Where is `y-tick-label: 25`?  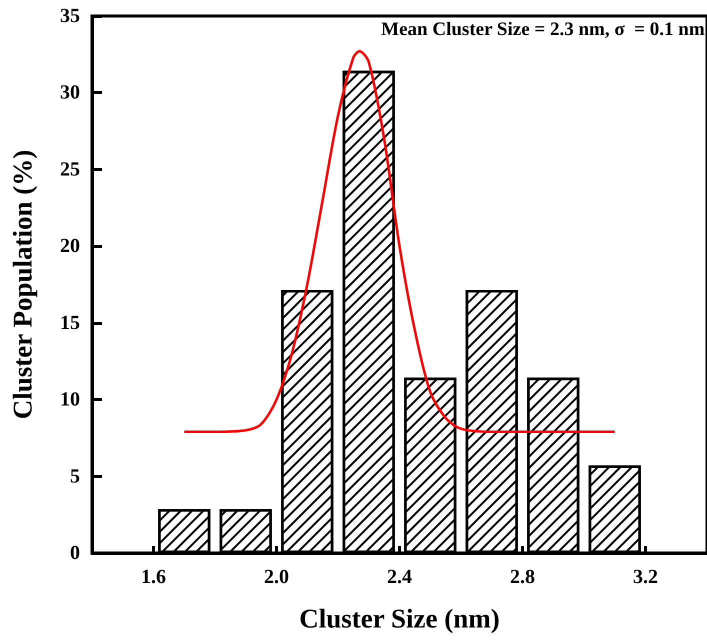
y-tick-label: 25 is located at coordinates (70, 169).